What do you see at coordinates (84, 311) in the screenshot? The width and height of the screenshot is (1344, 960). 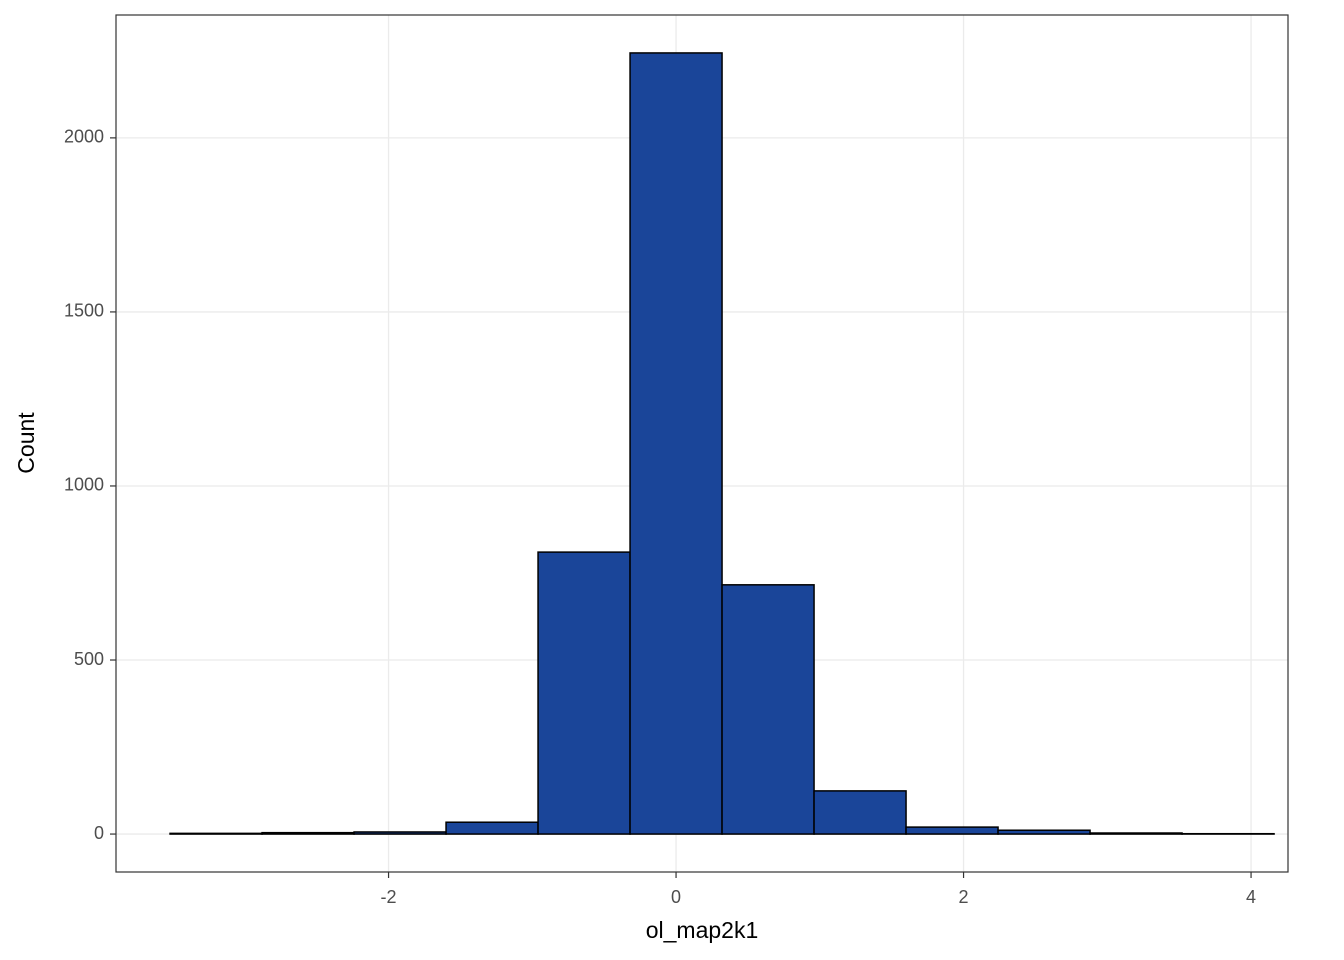 I see `y-tick-label: 1500` at bounding box center [84, 311].